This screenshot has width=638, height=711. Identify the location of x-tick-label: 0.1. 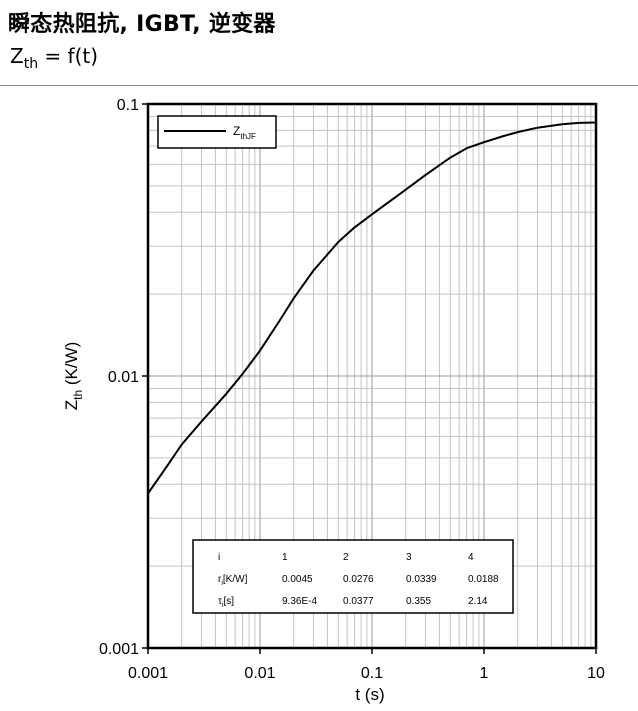
(372, 673).